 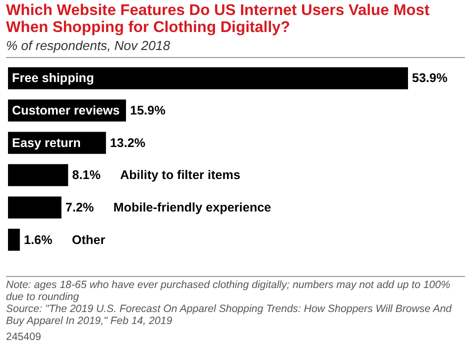 I want to click on y-tick-label: Free shipping, so click(x=53, y=78).